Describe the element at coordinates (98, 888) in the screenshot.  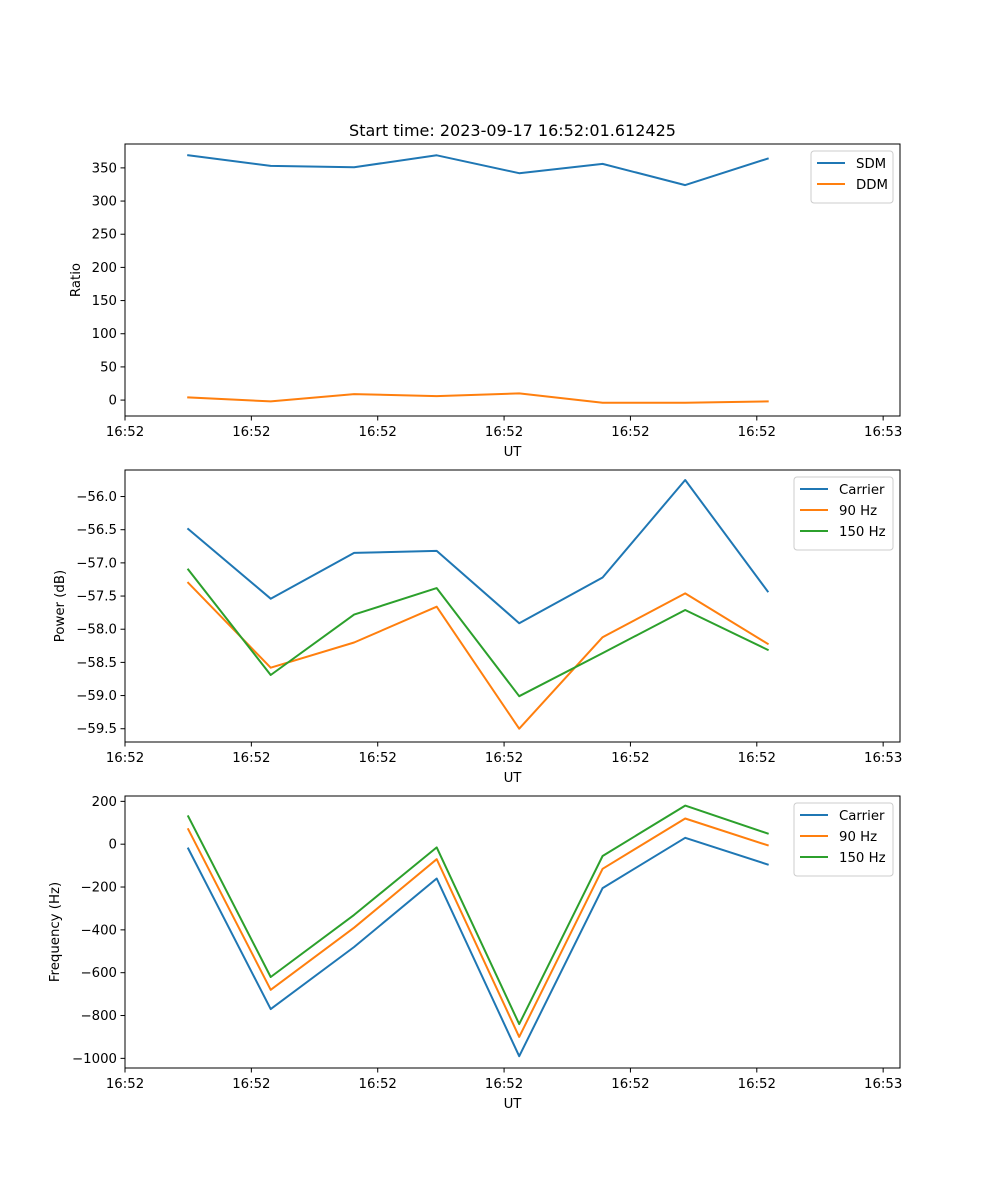
I see `y-tick-label: −200` at that location.